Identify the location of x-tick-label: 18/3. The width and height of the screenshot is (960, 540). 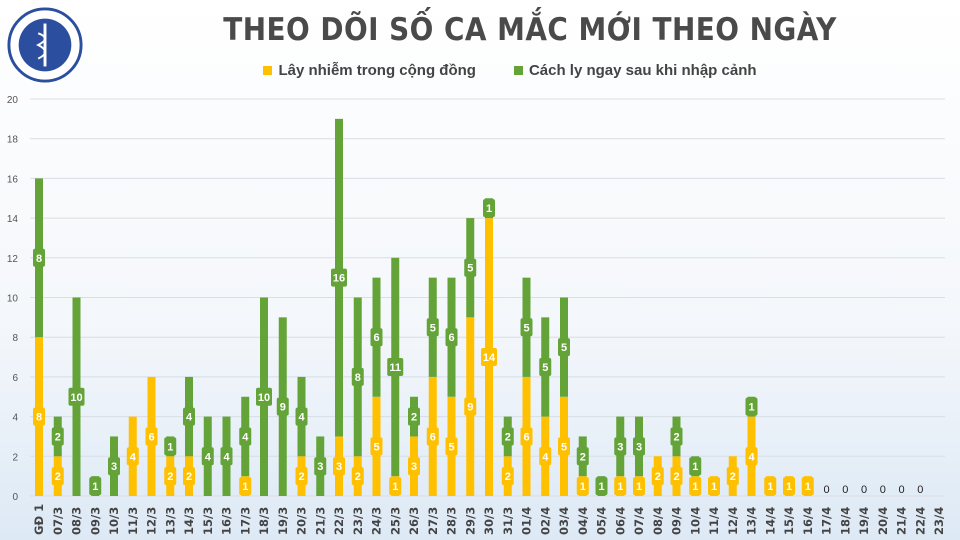
(264, 521).